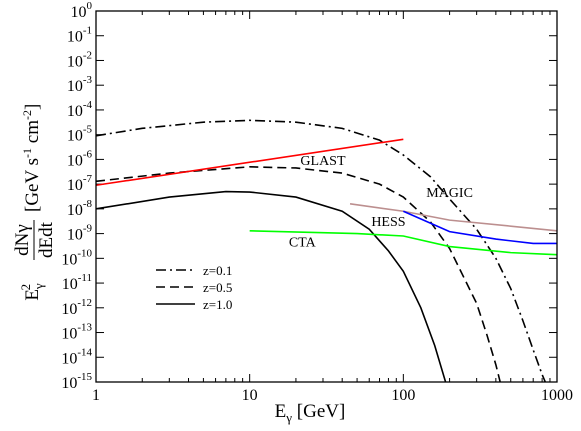 This screenshot has width=581, height=431. I want to click on y-tick-label: 10⁻⁶, so click(80, 158).